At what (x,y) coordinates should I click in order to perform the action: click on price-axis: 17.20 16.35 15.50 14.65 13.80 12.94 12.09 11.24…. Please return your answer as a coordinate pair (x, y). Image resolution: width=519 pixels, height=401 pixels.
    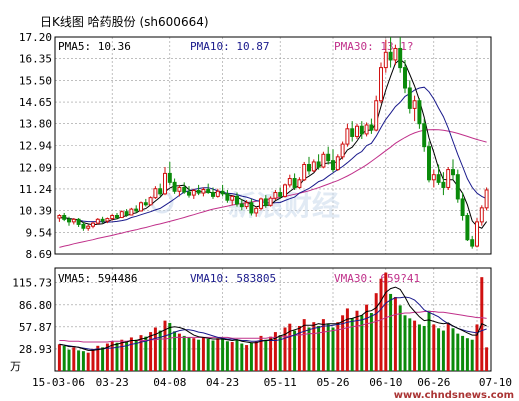
    Looking at the image, I should click on (35, 146).